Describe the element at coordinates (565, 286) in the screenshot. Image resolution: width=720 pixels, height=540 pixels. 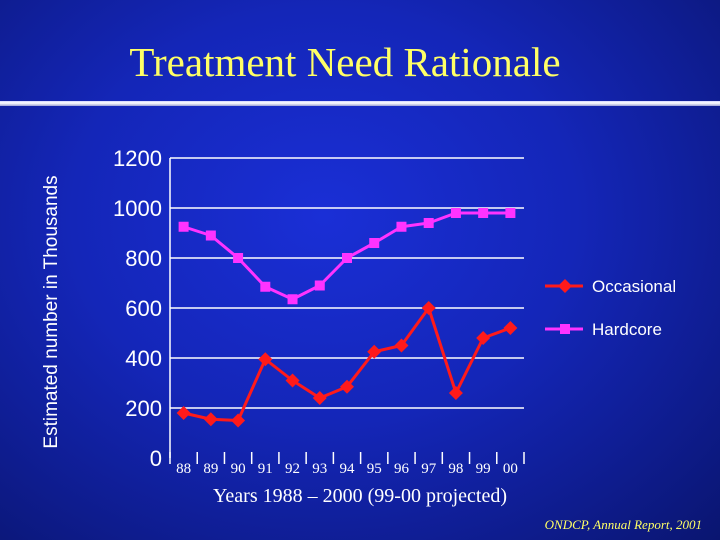
I see `legend-marker-occasional` at that location.